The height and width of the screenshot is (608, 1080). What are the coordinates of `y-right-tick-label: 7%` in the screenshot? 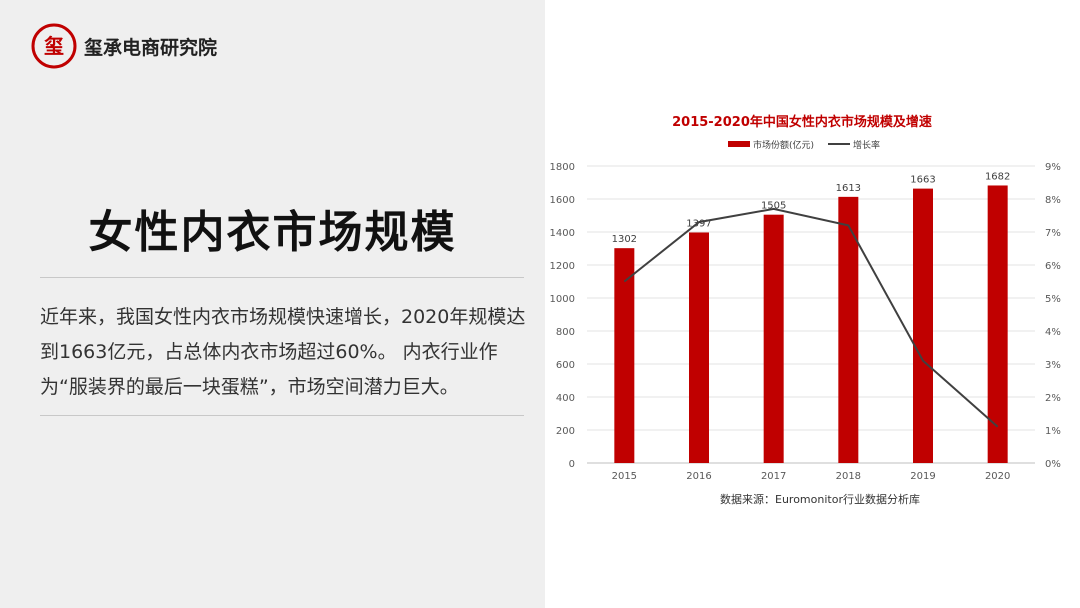 It's located at (1053, 233).